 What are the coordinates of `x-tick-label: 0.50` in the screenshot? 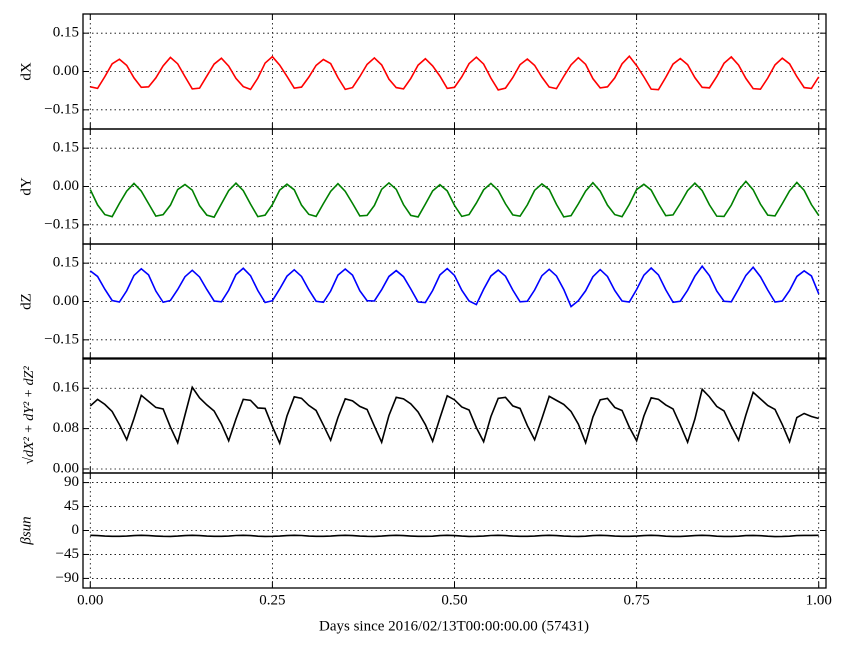 It's located at (454, 600).